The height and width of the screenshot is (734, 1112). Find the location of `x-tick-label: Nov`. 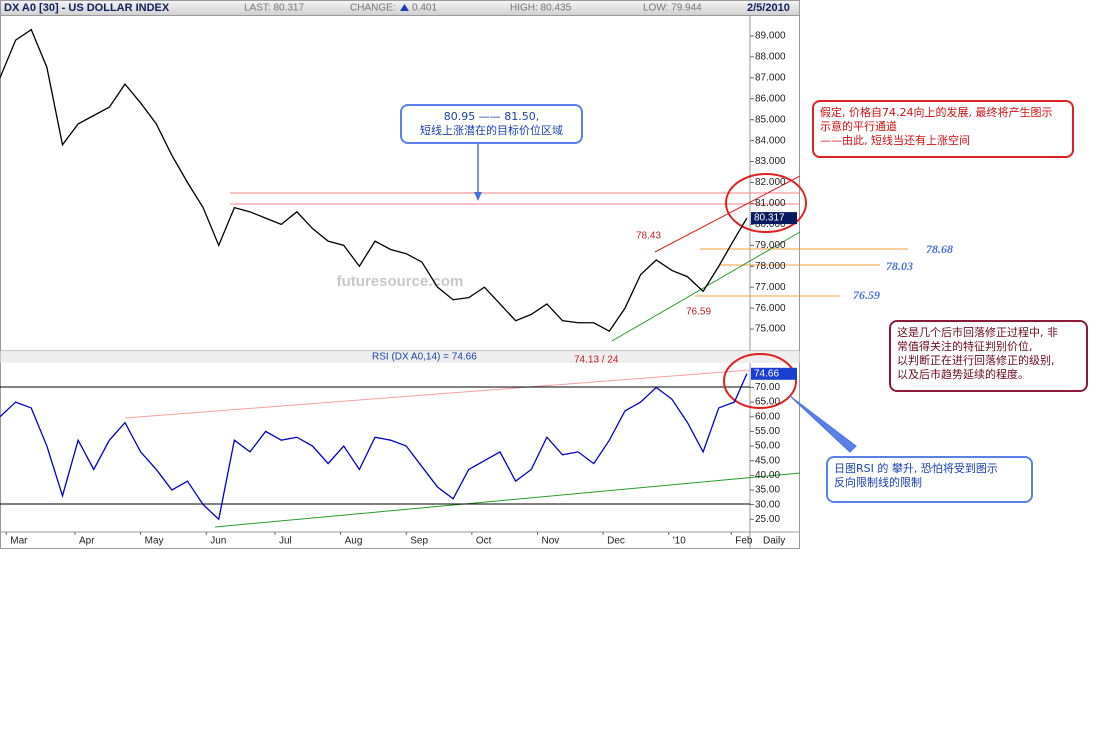

x-tick-label: Nov is located at coordinates (551, 541).